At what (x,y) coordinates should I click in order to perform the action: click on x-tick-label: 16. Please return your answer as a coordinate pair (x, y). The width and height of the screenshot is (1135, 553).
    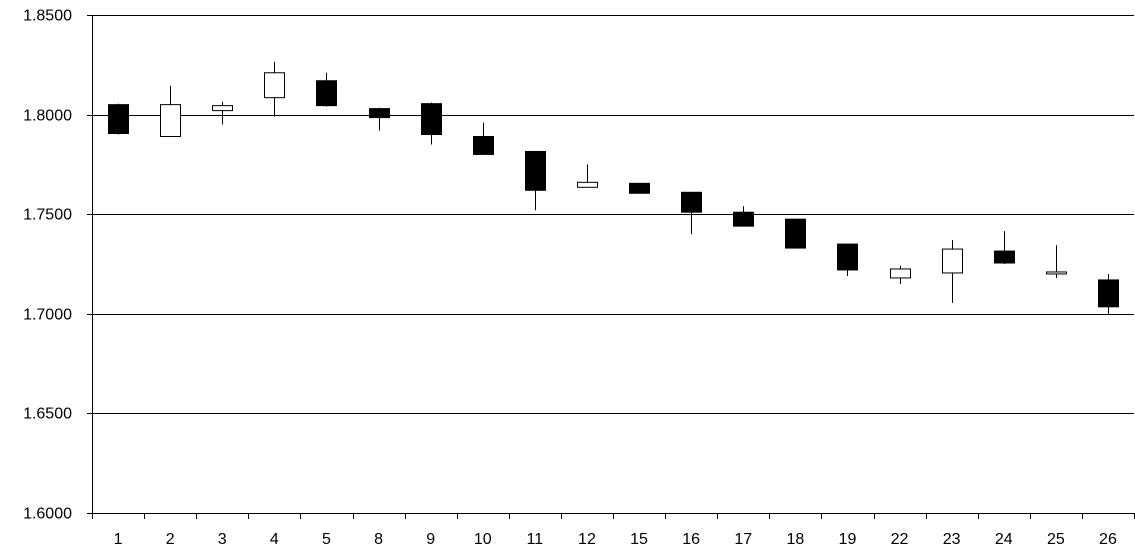
    Looking at the image, I should click on (691, 539).